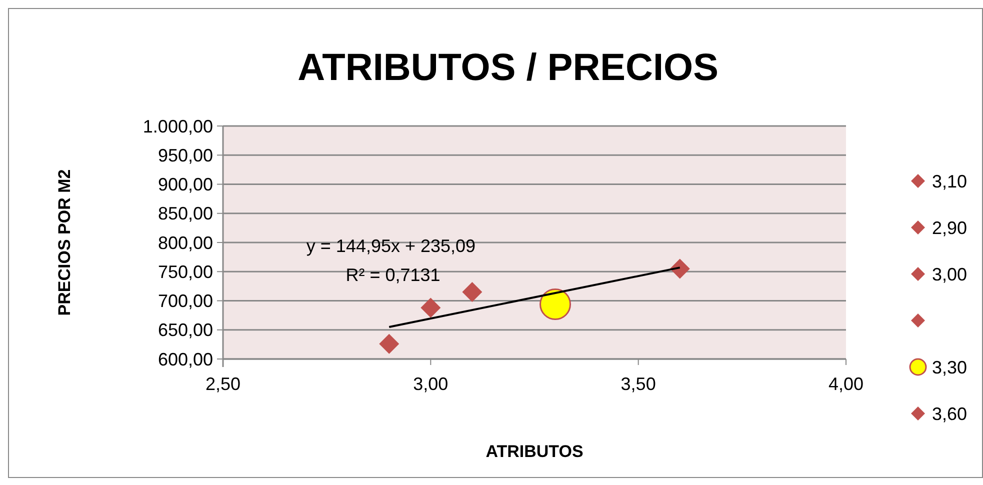 This screenshot has width=983, height=485. Describe the element at coordinates (185, 214) in the screenshot. I see `y-tick-label: 850,00` at that location.